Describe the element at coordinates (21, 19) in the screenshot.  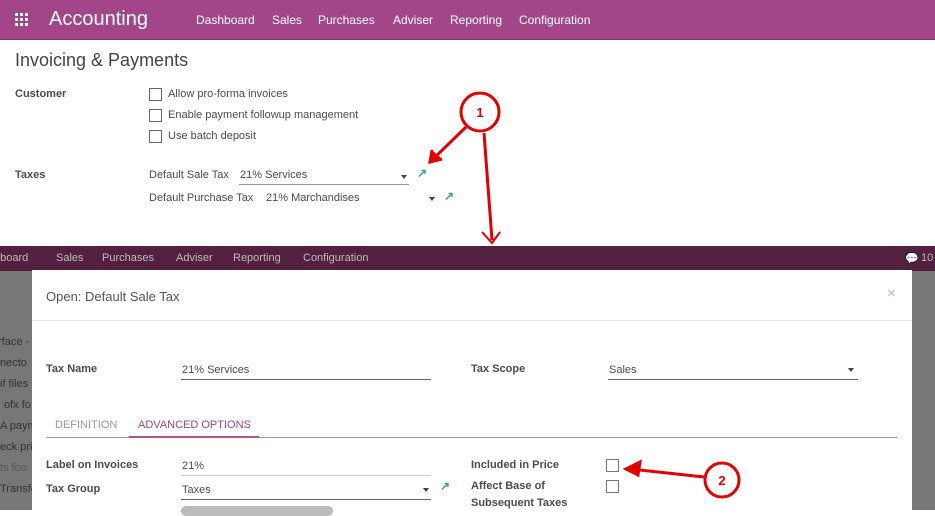
I see `apps-grid-icon` at that location.